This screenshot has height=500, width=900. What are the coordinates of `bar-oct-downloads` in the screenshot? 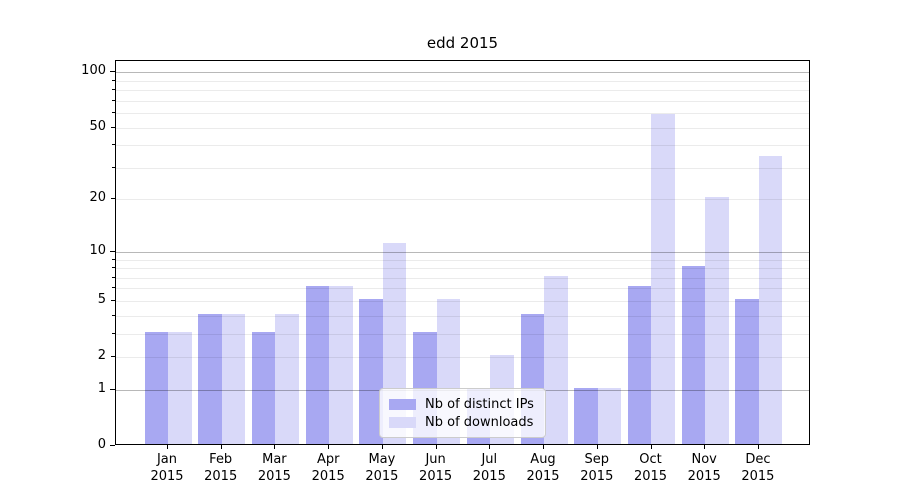 It's located at (663, 278).